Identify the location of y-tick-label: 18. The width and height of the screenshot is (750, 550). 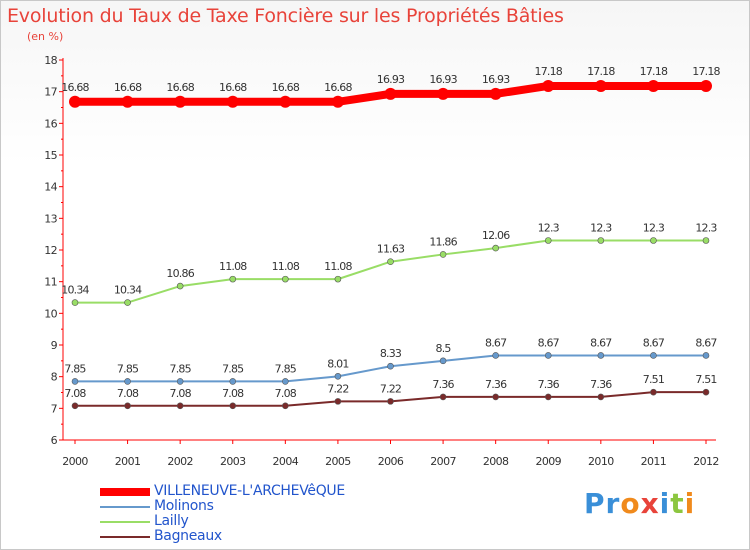
(50, 60).